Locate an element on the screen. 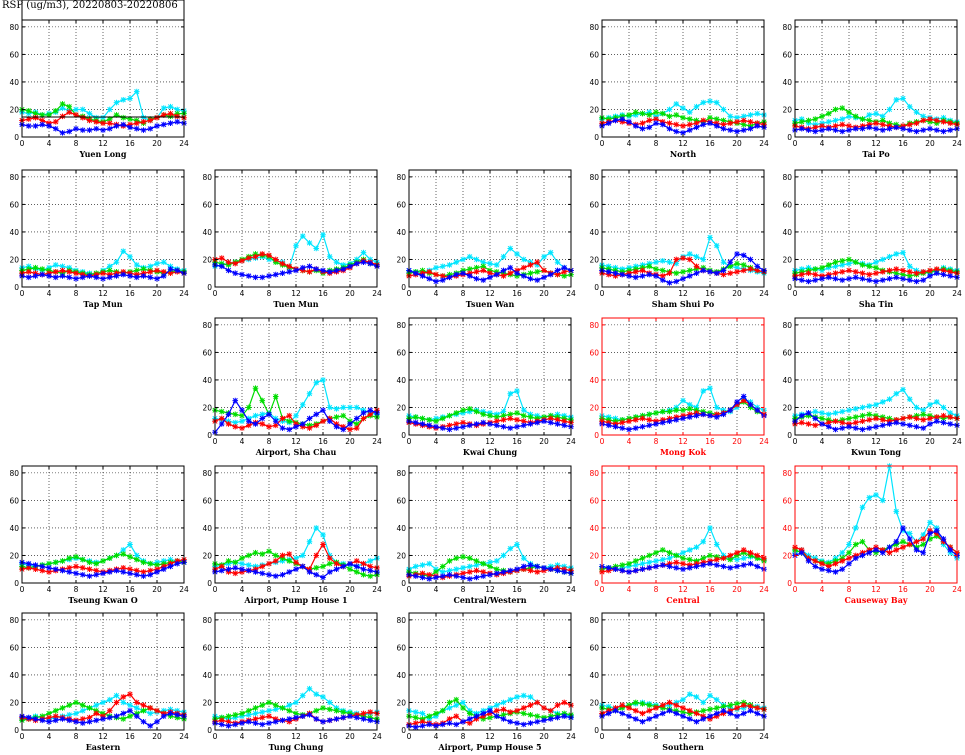 The height and width of the screenshot is (755, 965). plot-frame is located at coordinates (103, 59).